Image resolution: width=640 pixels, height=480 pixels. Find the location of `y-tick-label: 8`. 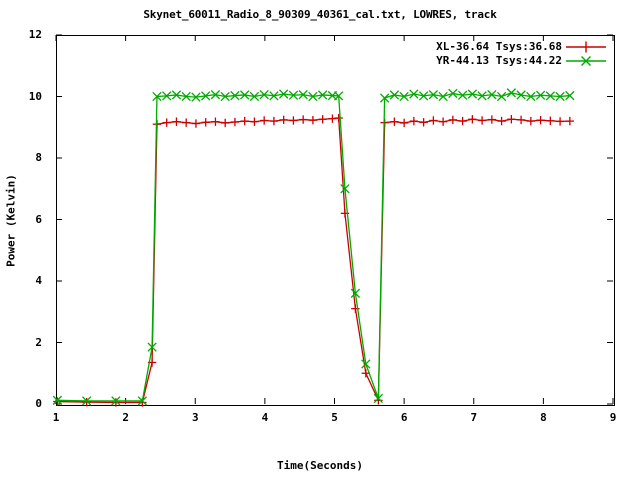

y-tick-label: 8 is located at coordinates (38, 157).